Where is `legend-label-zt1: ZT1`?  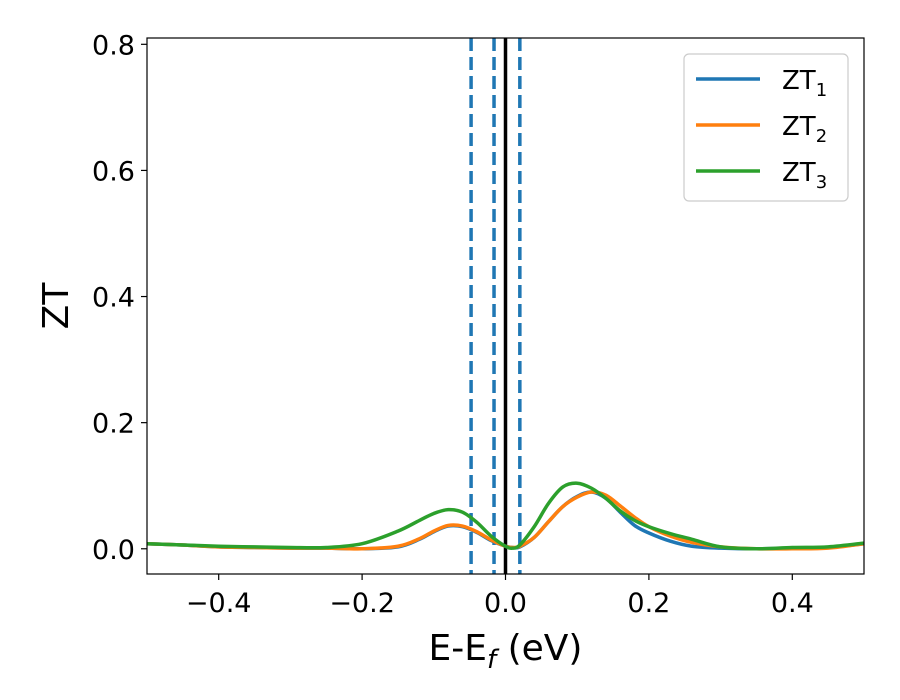 legend-label-zt1: ZT1 is located at coordinates (804, 83).